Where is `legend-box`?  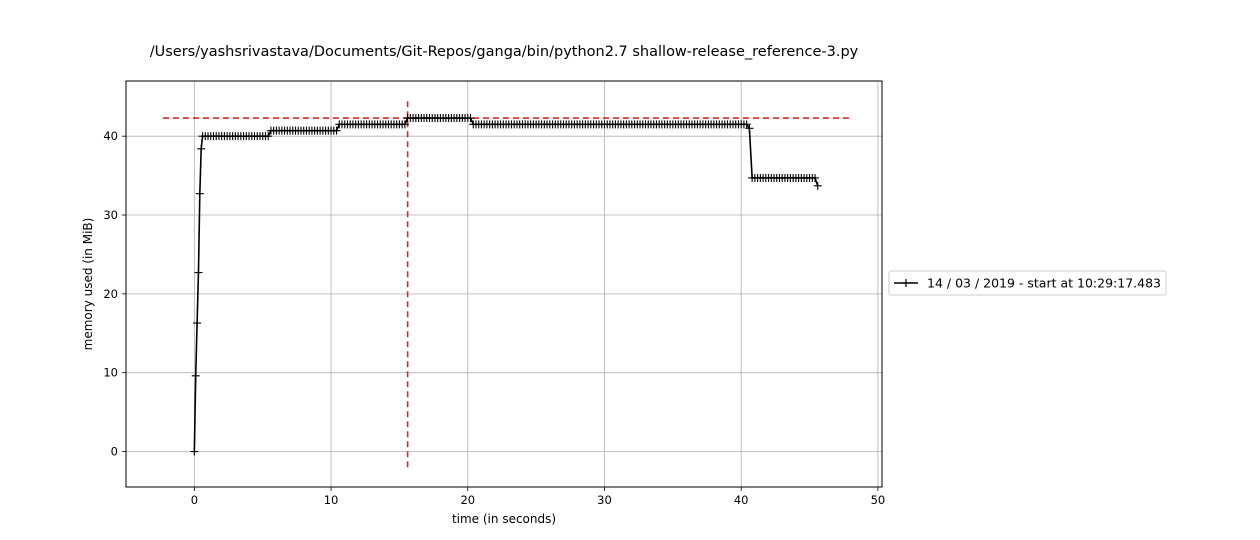 legend-box is located at coordinates (1027, 283).